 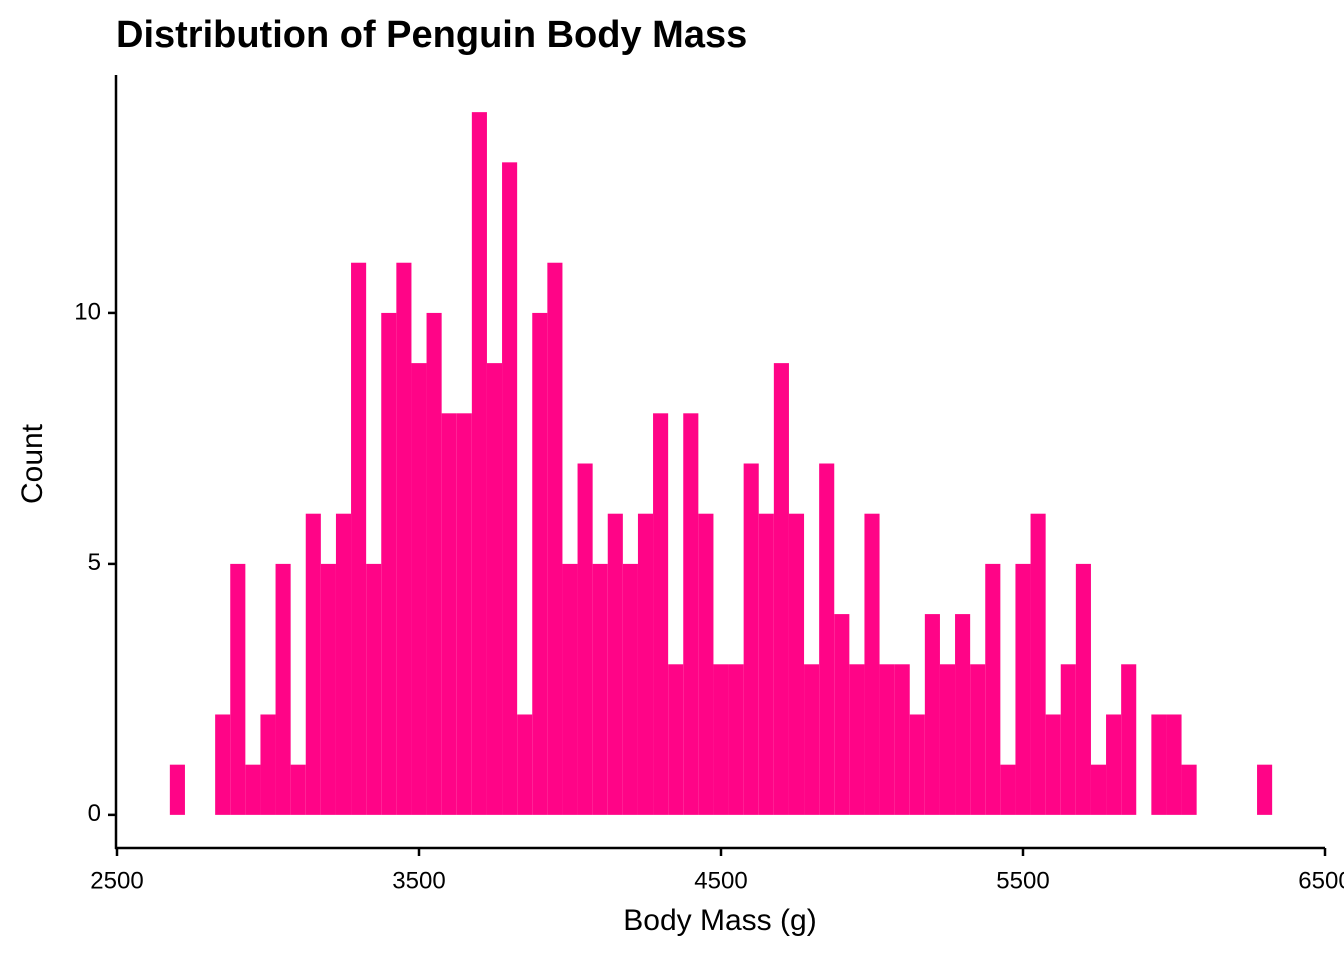 What do you see at coordinates (418, 880) in the screenshot?
I see `x-tick-label: 3500` at bounding box center [418, 880].